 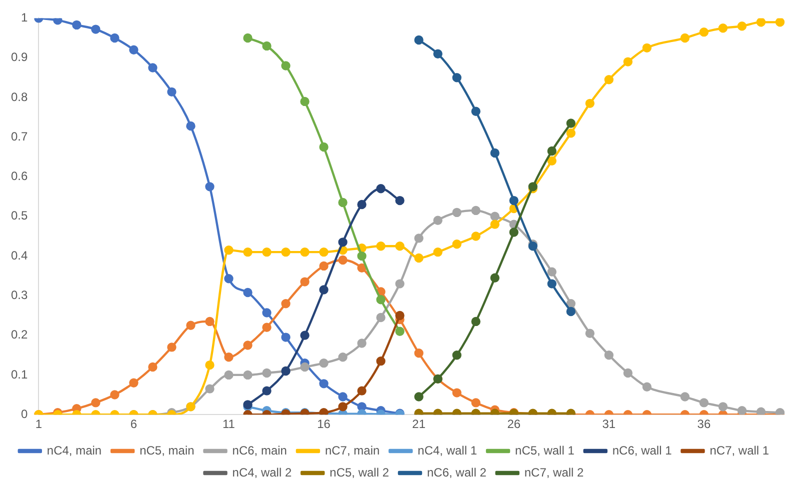 What do you see at coordinates (38, 424) in the screenshot?
I see `x-tick-label: 1` at bounding box center [38, 424].